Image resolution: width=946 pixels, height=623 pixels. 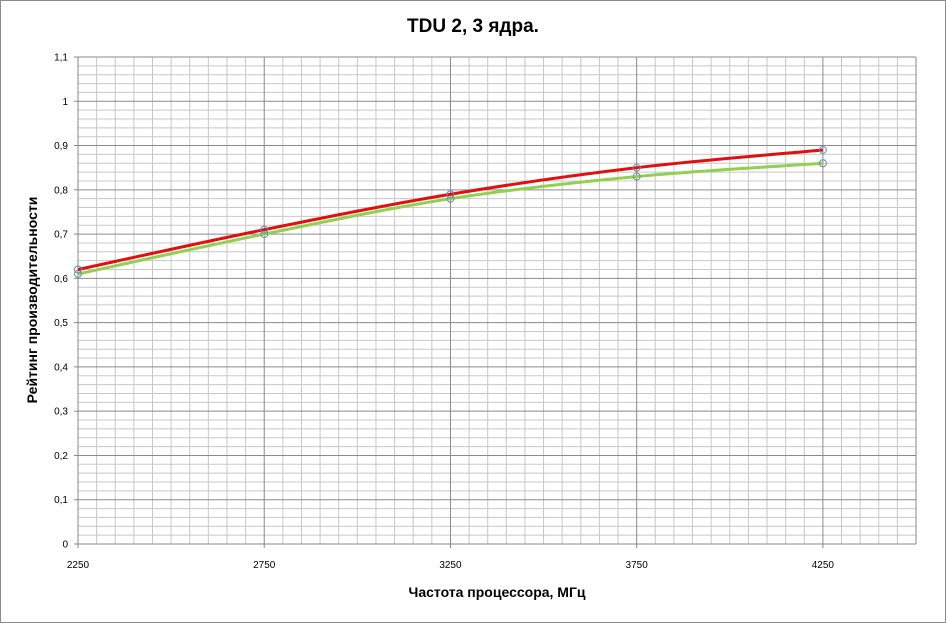 What do you see at coordinates (637, 565) in the screenshot?
I see `x-tick-label: 3750` at bounding box center [637, 565].